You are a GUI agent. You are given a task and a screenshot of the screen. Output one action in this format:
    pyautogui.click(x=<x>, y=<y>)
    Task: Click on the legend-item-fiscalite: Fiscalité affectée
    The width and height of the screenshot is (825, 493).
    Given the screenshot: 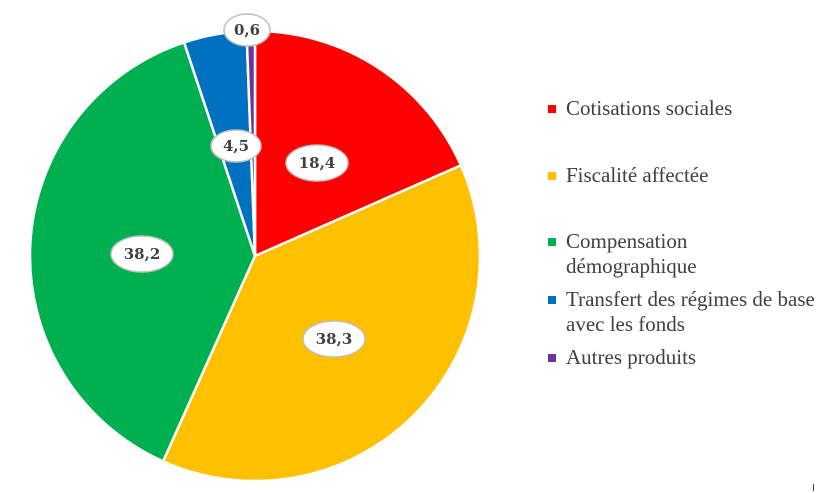 What is the action you would take?
    pyautogui.click(x=683, y=175)
    